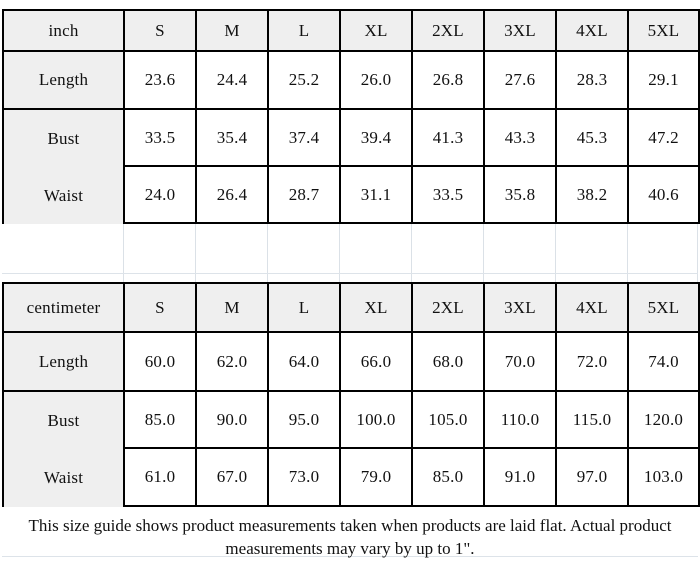 This screenshot has width=700, height=562. What do you see at coordinates (377, 195) in the screenshot?
I see `value-cell: 31.1` at bounding box center [377, 195].